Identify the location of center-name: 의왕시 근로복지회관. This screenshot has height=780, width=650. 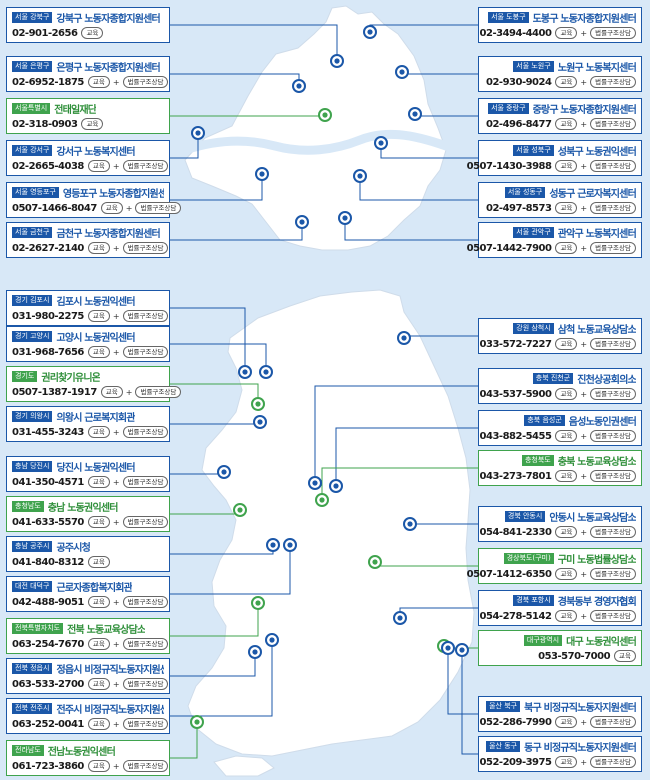
(95, 418).